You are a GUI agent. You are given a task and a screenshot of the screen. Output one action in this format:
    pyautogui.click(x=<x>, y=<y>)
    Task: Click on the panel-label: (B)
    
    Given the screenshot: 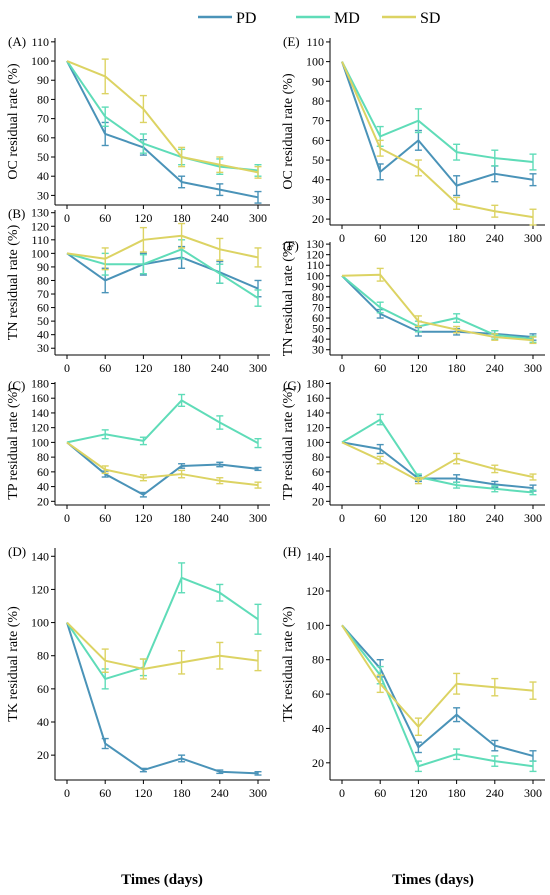 What is the action you would take?
    pyautogui.click(x=16, y=213)
    